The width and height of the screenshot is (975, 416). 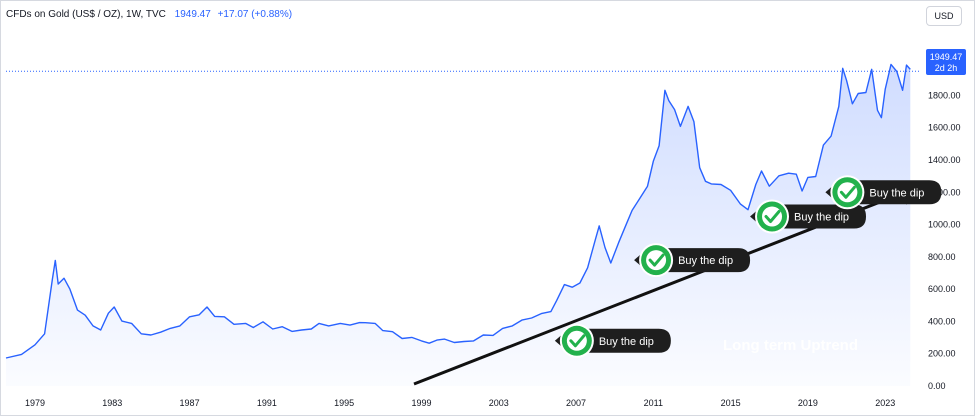 What do you see at coordinates (937, 386) in the screenshot?
I see `y-tick-label: 0.00` at bounding box center [937, 386].